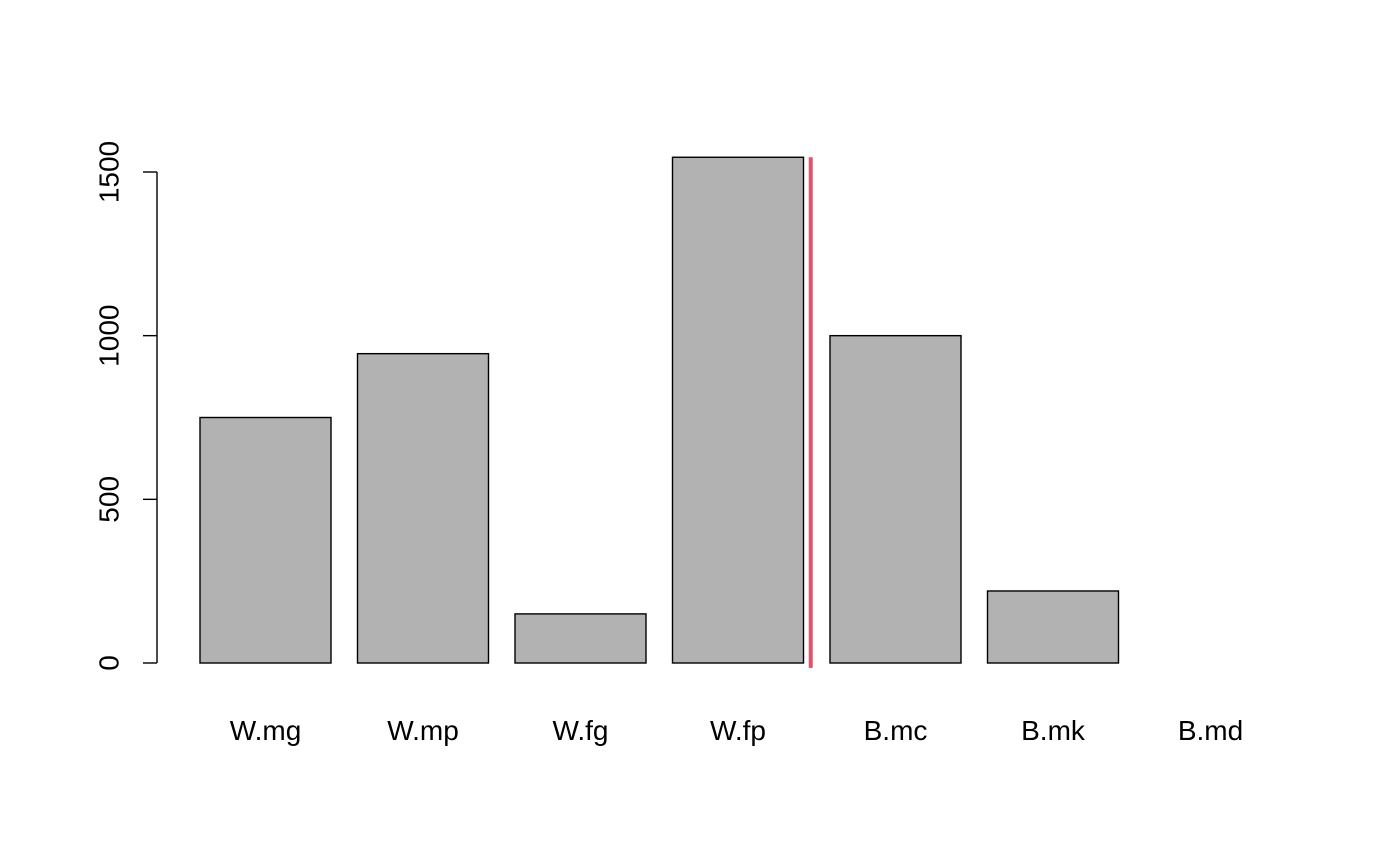  Describe the element at coordinates (126, 406) in the screenshot. I see `y-axis: 0 500 1000 1500` at that location.